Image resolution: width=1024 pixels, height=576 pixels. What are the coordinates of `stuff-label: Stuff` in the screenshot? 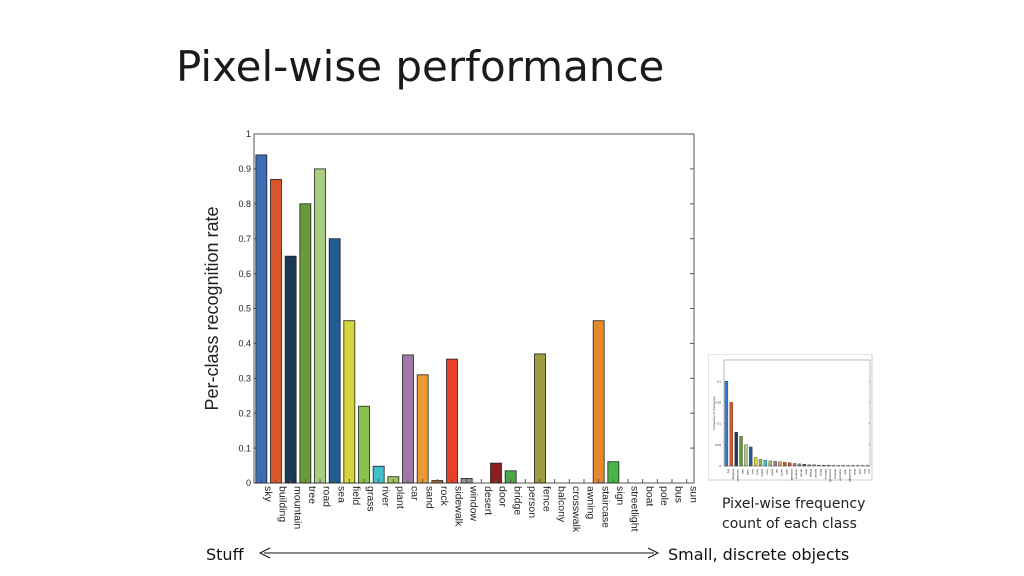 It's located at (225, 554).